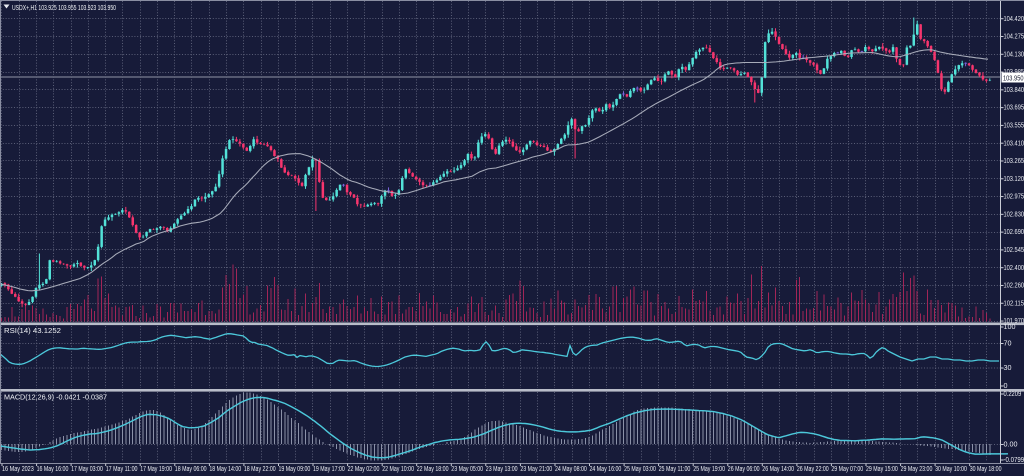 The width and height of the screenshot is (1024, 476). What do you see at coordinates (64, 8) in the screenshot?
I see `svg-text:USDX+,H1 103.925 103.955 103.9: USDX+,H1 103.925 103.955 103.923 103.950` at bounding box center [64, 8].